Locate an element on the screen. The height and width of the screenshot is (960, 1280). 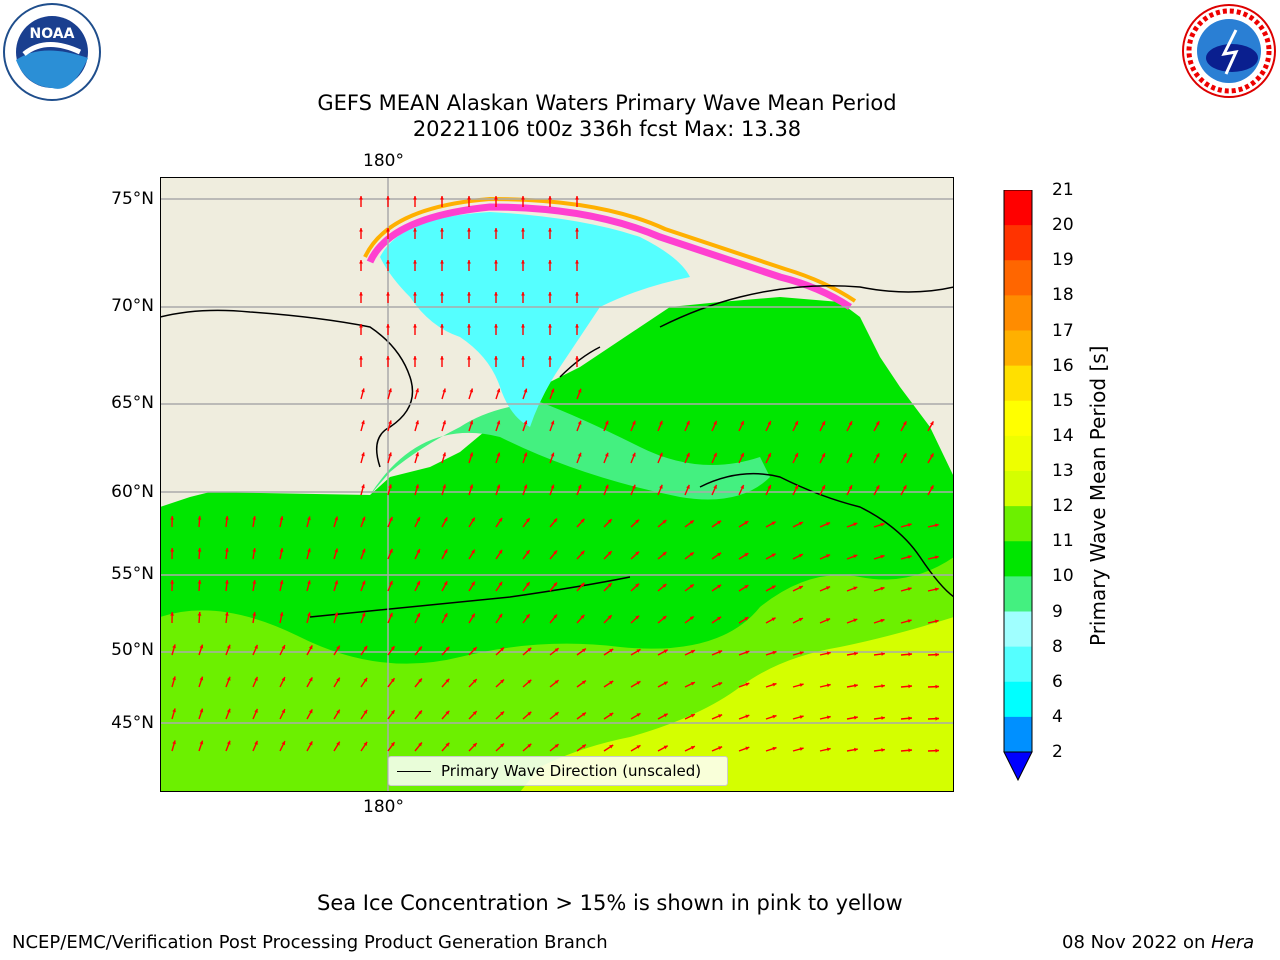
sea-ice-edge-outer is located at coordinates (610, 249).